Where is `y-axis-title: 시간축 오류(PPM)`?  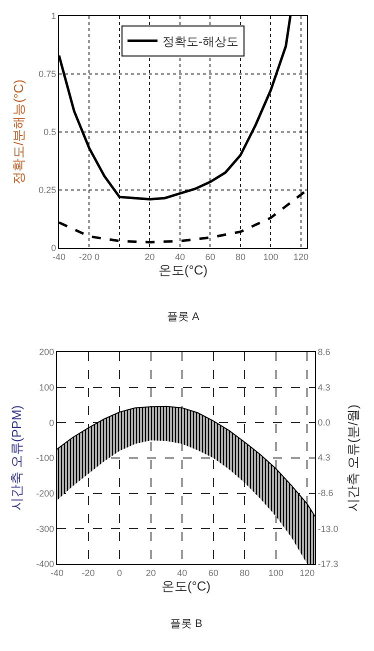 y-axis-title: 시간축 오류(PPM) is located at coordinates (16, 458).